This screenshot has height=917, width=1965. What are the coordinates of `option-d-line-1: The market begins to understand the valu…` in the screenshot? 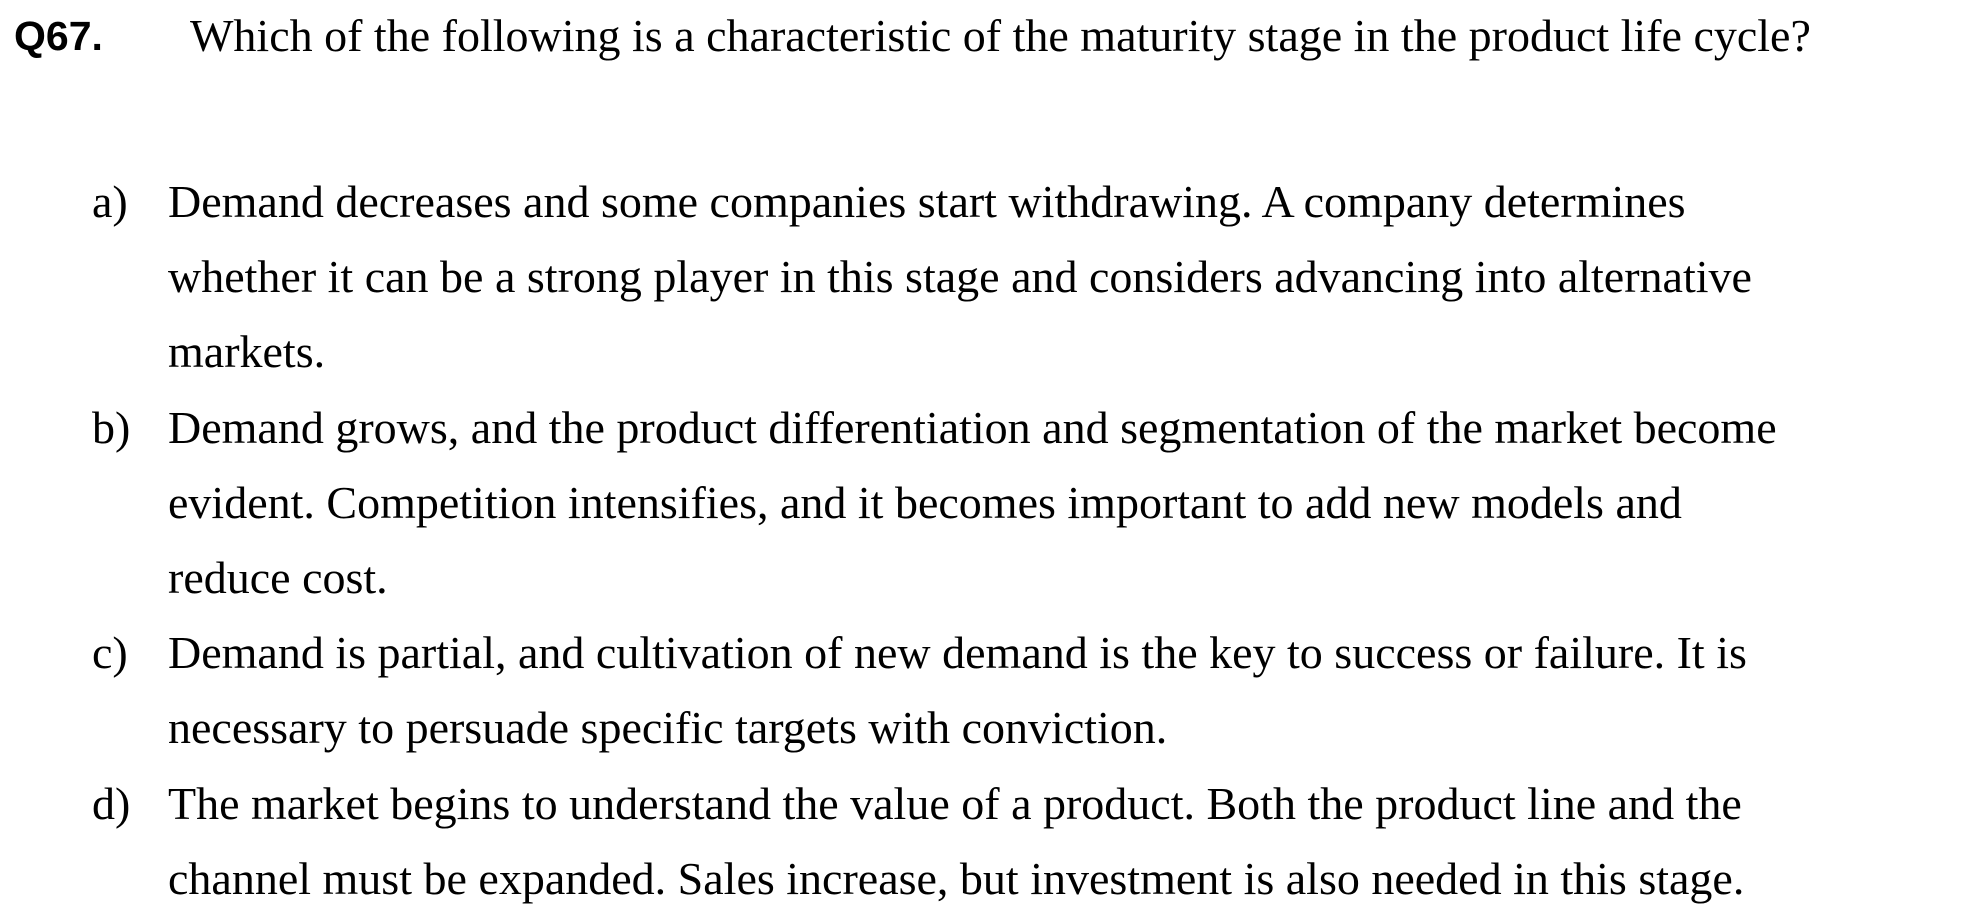 It's located at (955, 803).